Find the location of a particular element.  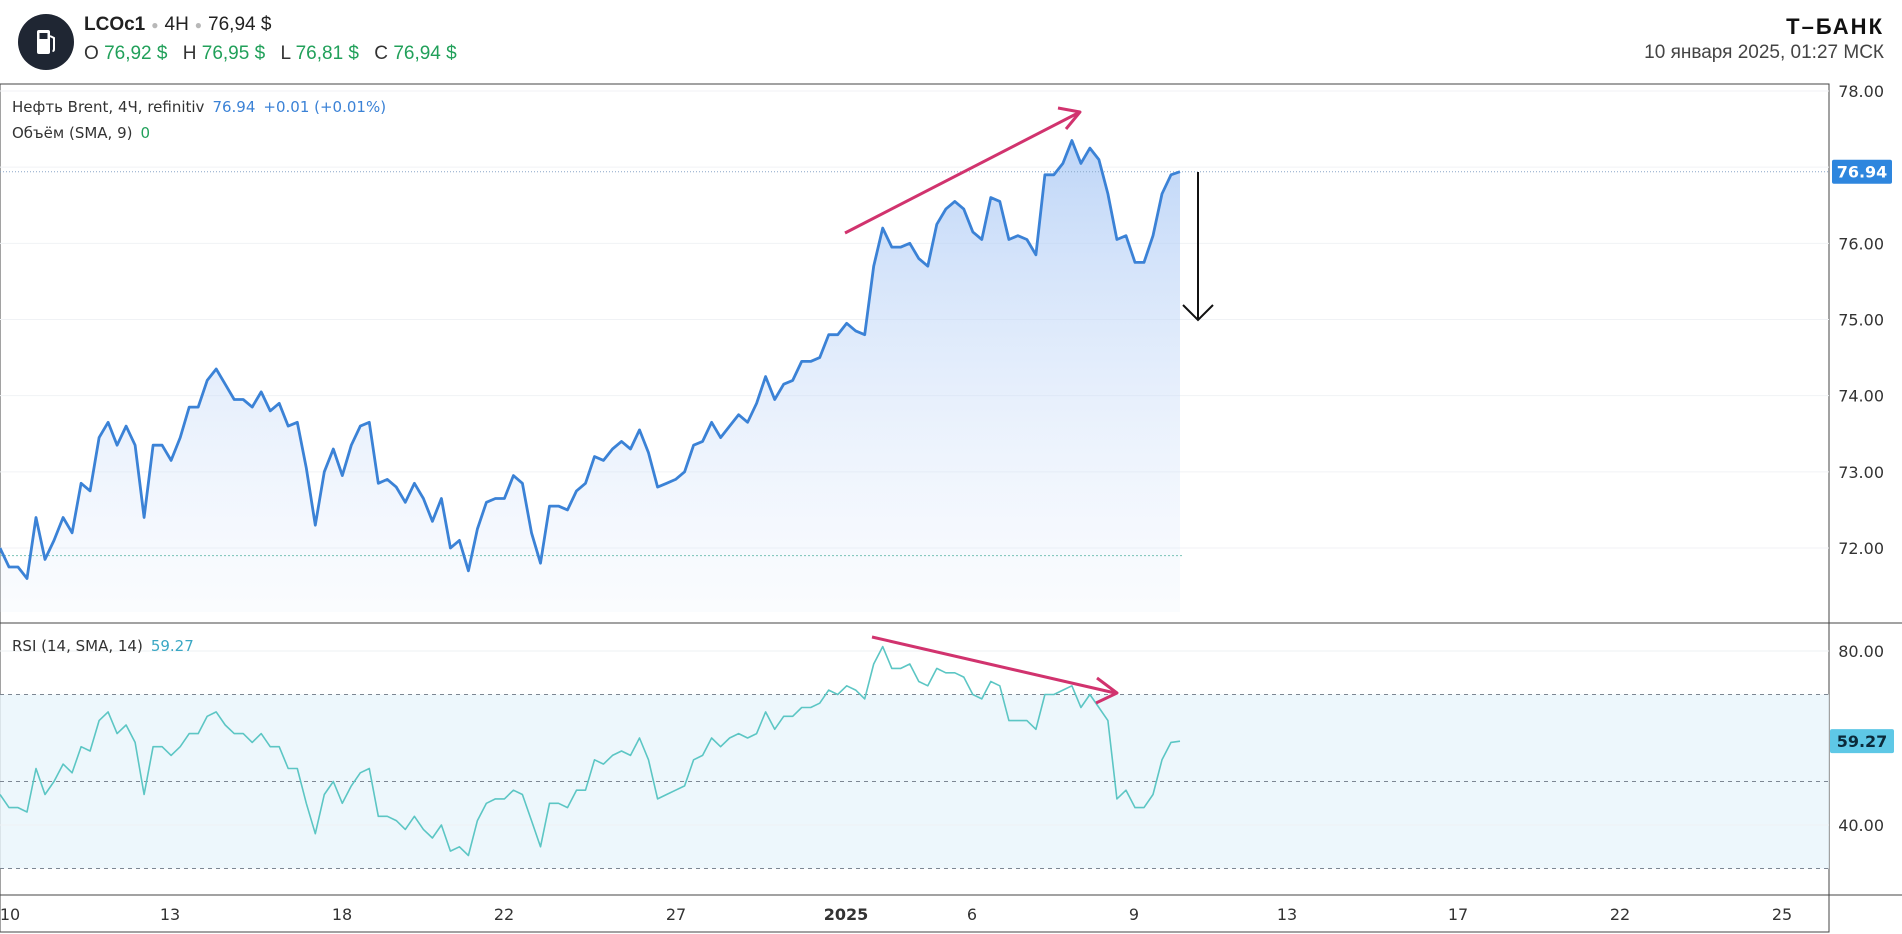

rsi-tick-label: 40.00 is located at coordinates (1861, 825).